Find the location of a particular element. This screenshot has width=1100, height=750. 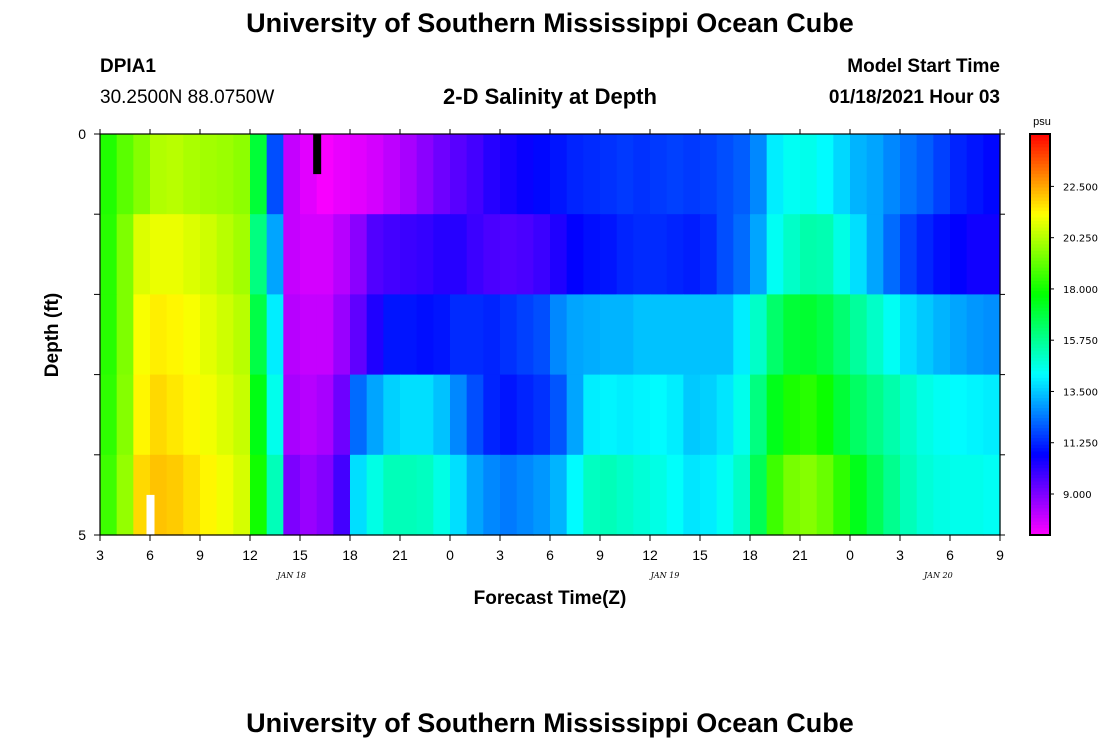

colorbar-tick-label: 11.250 is located at coordinates (1080, 444).